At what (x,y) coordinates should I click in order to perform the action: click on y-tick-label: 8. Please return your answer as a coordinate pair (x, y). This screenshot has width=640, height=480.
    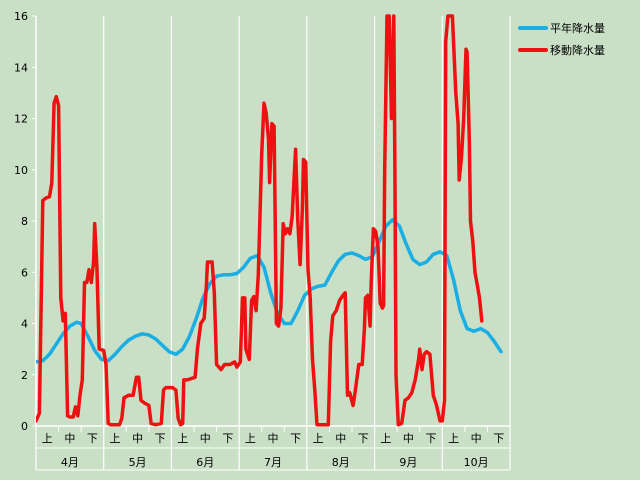
    Looking at the image, I should click on (24, 221).